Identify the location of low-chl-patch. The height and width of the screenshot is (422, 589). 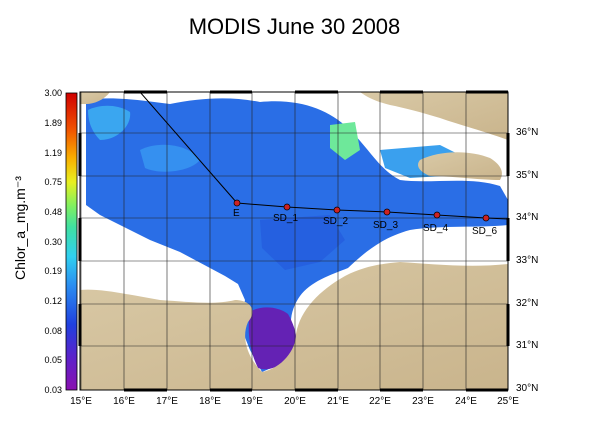
(272, 338).